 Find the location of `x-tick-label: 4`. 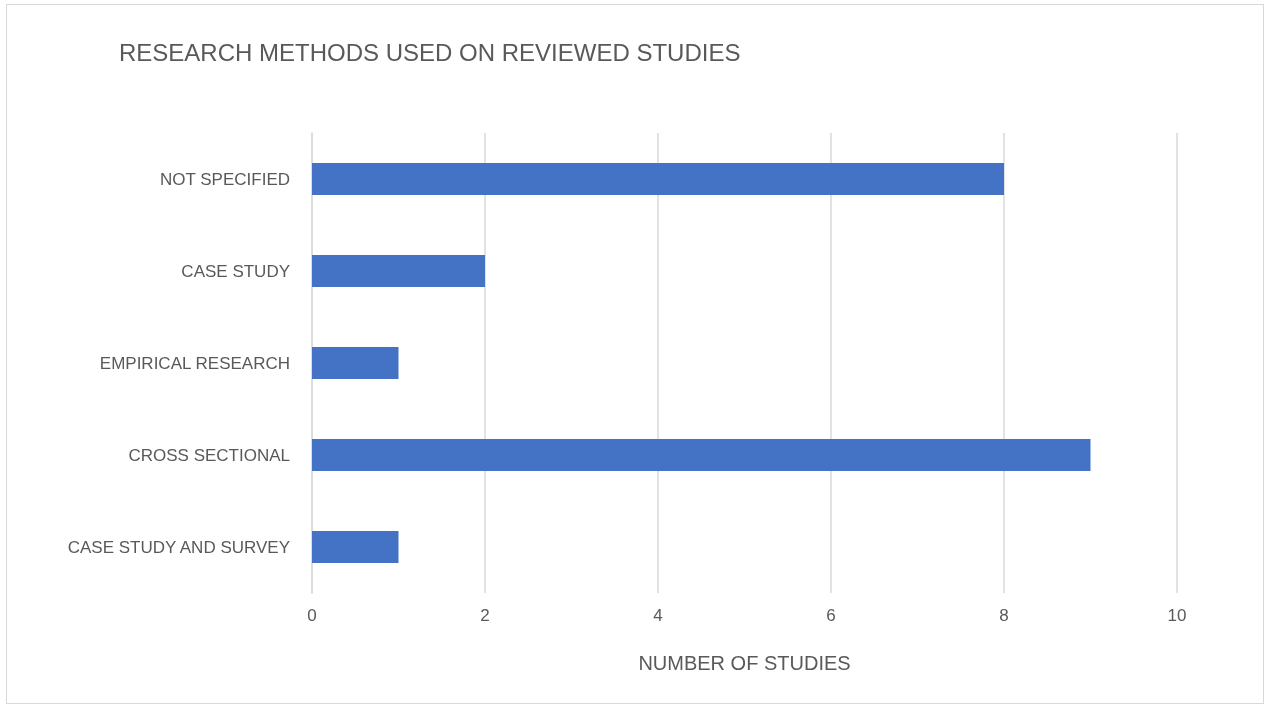

x-tick-label: 4 is located at coordinates (658, 615).